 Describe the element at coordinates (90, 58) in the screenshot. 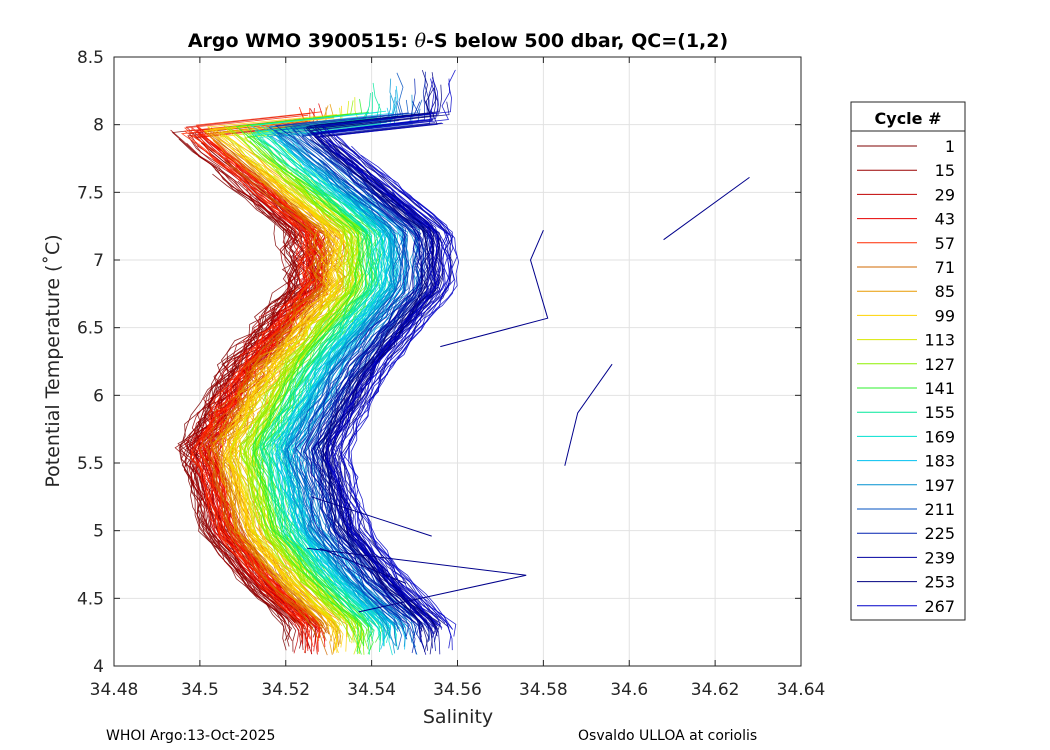

I see `y-tick-label: 8.5` at that location.